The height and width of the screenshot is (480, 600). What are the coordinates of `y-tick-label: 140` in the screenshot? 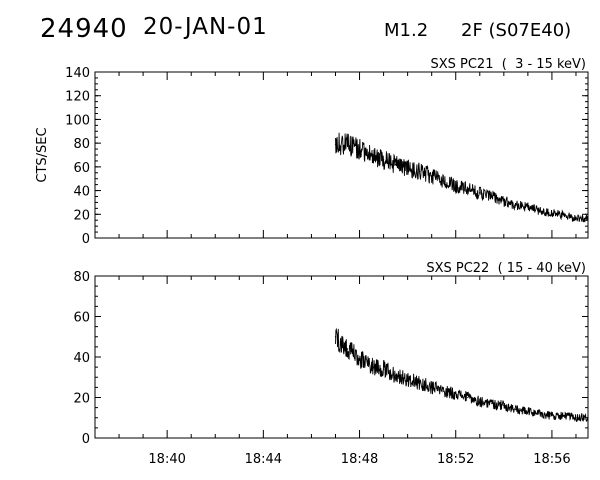 It's located at (77, 73).